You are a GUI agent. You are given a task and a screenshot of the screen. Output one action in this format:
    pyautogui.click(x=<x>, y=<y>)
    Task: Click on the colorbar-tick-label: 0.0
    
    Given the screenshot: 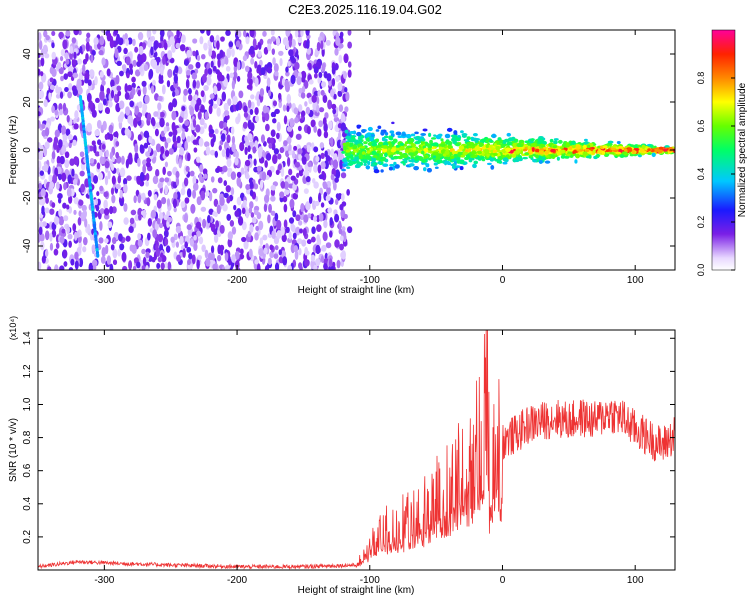 What is the action you would take?
    pyautogui.click(x=701, y=270)
    